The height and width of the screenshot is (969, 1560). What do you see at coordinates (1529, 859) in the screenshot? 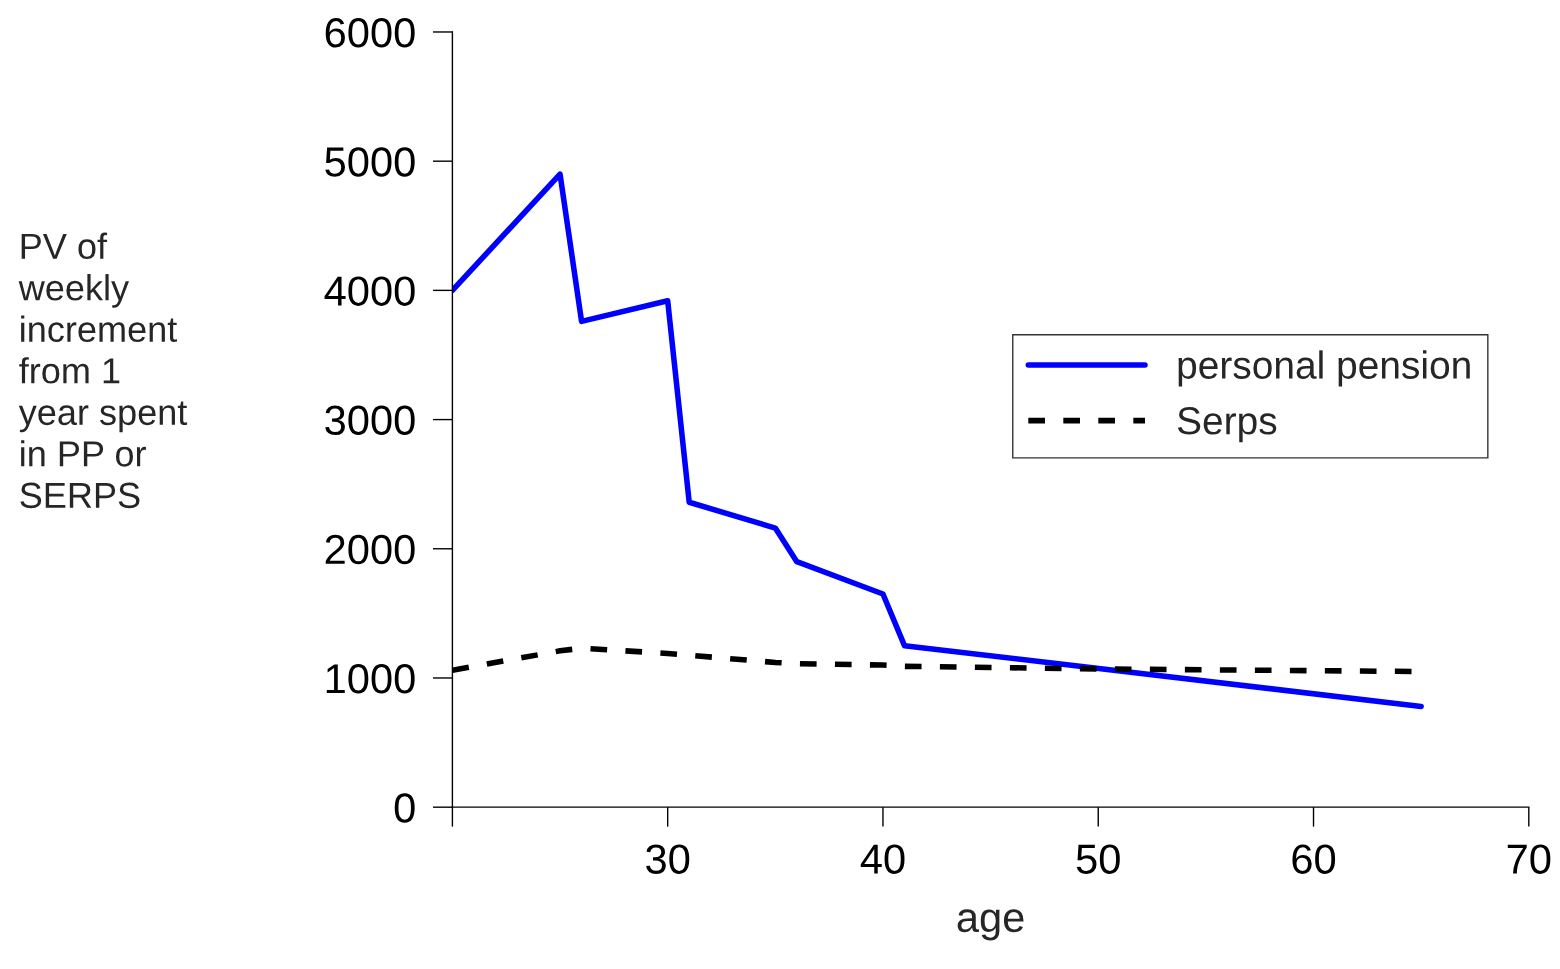
I see `x-tick-label: 70` at bounding box center [1529, 859].